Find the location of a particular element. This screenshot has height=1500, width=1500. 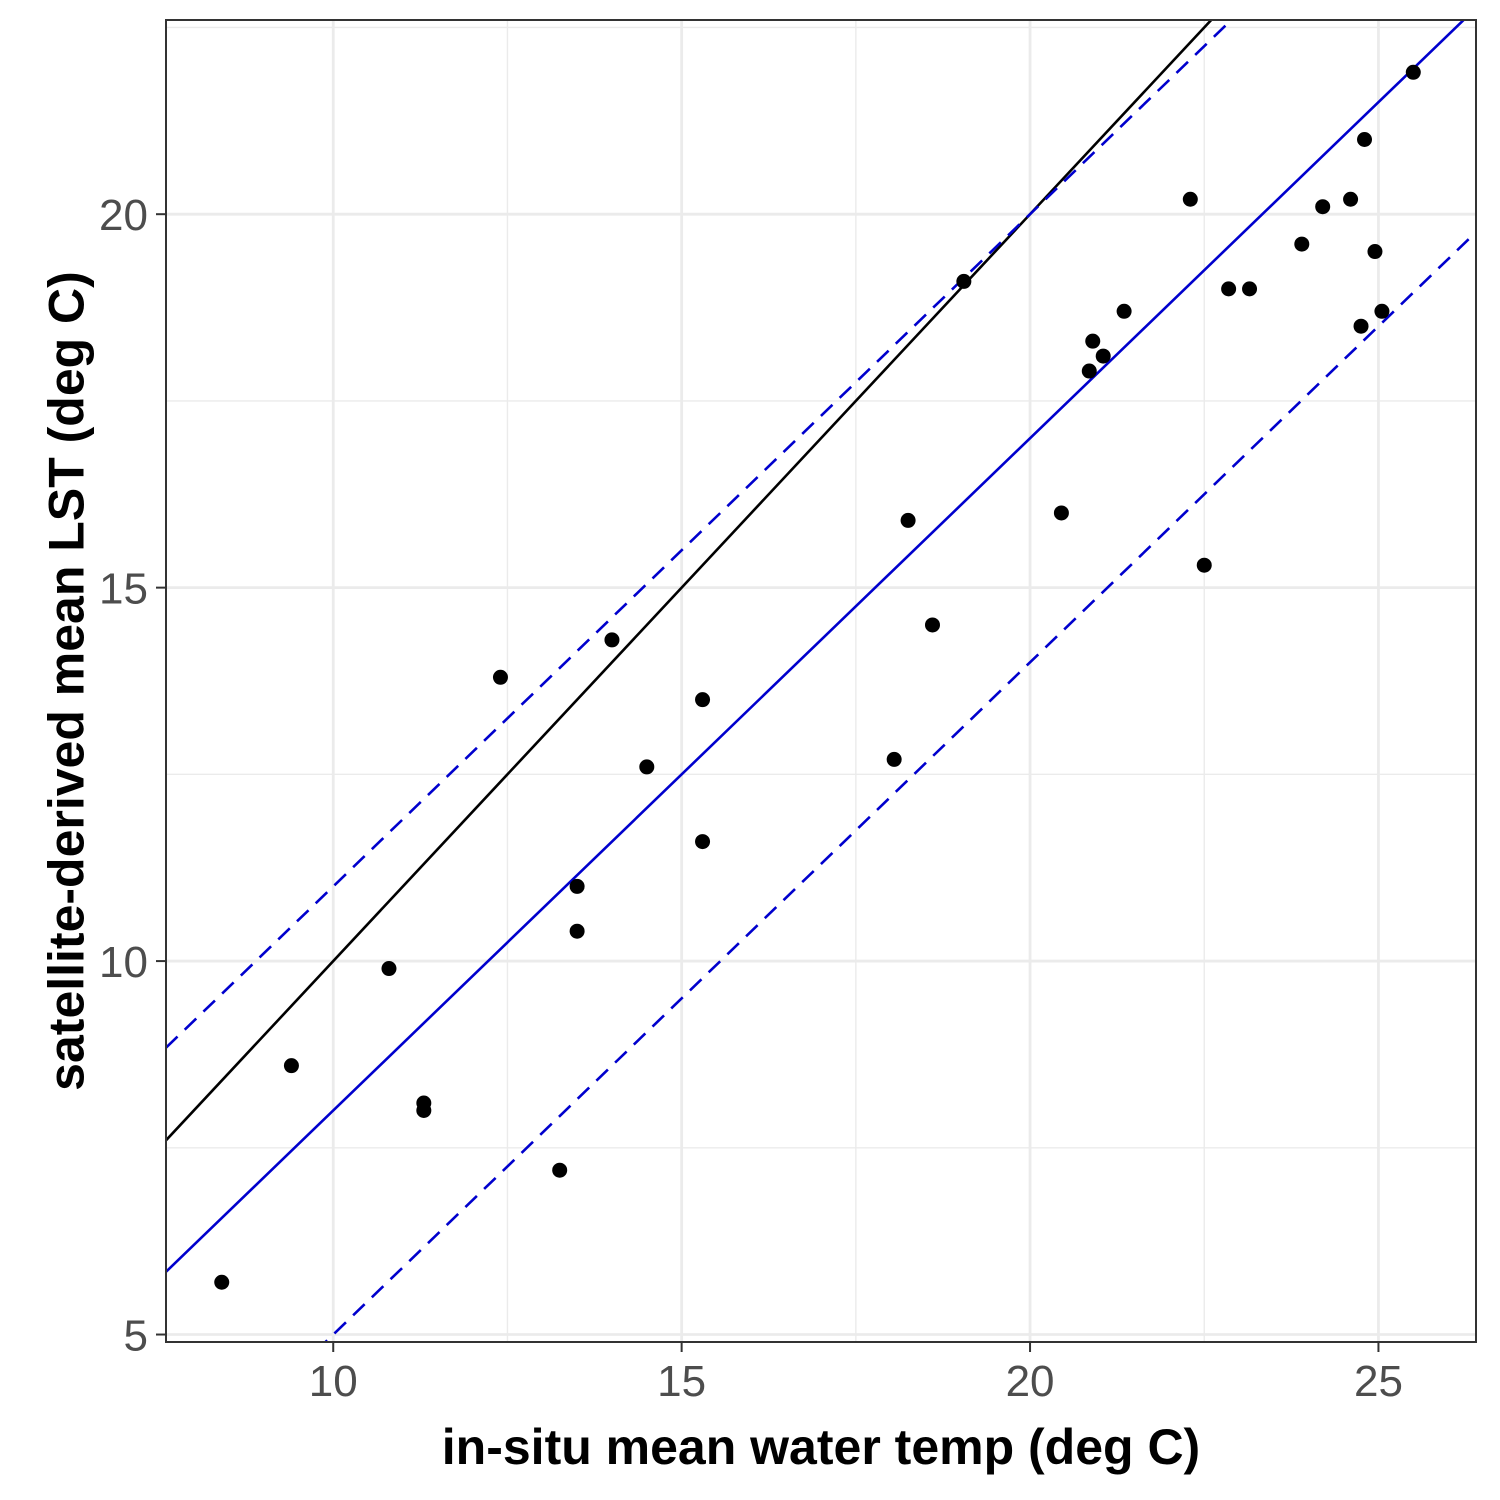

y-axis-title: satellite-derived mean LST (deg C) is located at coordinates (67, 681).